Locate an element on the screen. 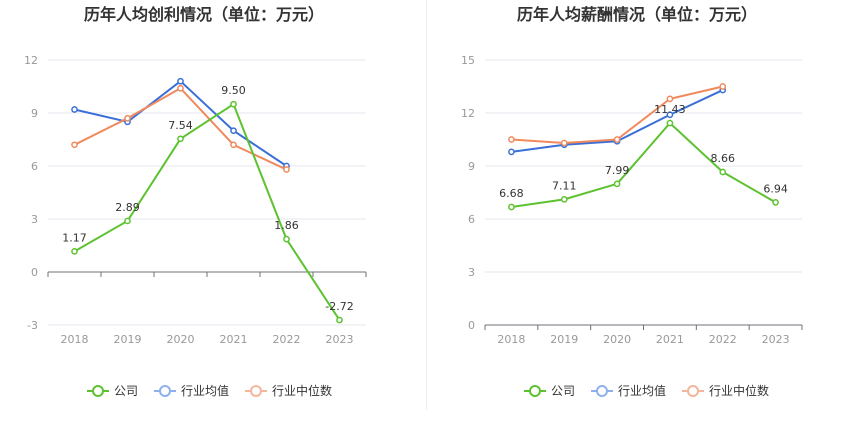 Image resolution: width=850 pixels, height=437 pixels. profit-x-tick-label: 2019 is located at coordinates (128, 339).